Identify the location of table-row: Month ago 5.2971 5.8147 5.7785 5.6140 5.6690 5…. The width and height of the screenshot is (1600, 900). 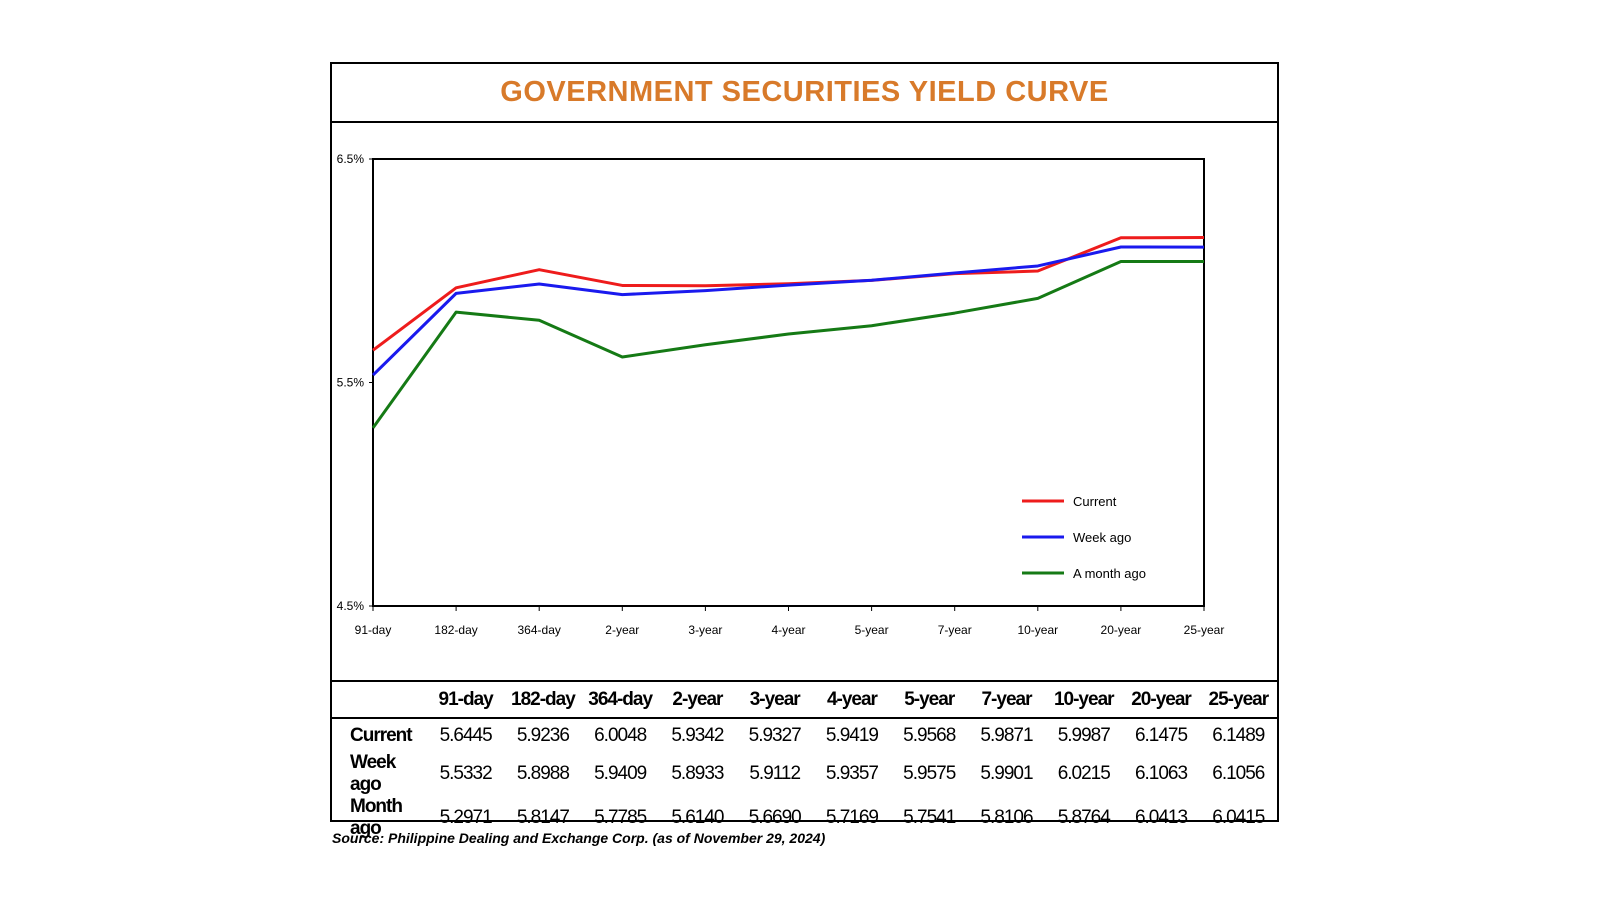
(804, 818).